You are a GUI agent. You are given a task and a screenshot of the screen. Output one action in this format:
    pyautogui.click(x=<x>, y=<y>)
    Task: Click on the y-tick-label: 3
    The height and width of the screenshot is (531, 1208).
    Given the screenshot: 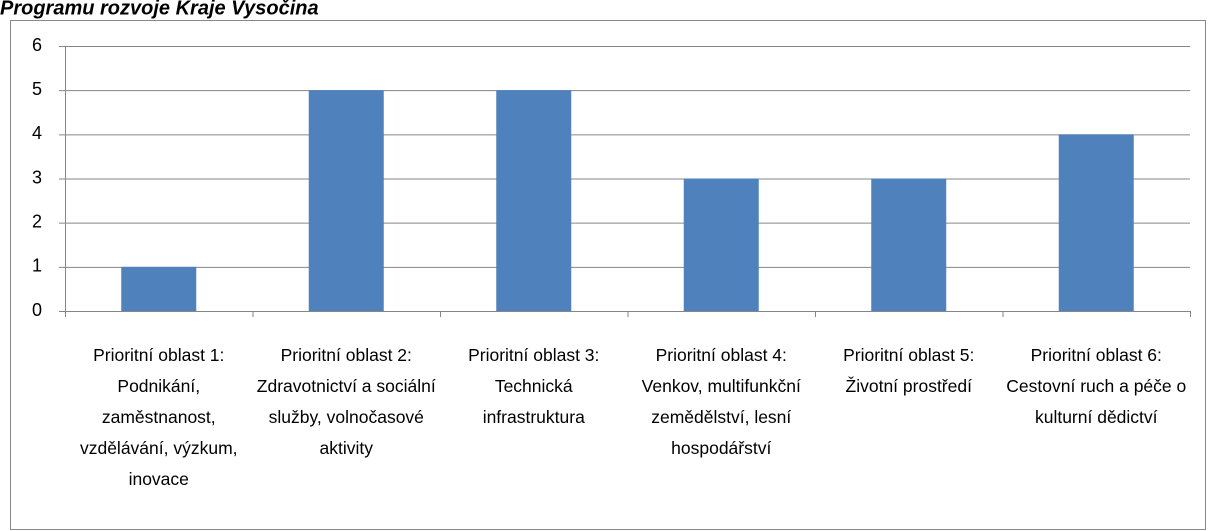 What is the action you would take?
    pyautogui.click(x=37, y=177)
    